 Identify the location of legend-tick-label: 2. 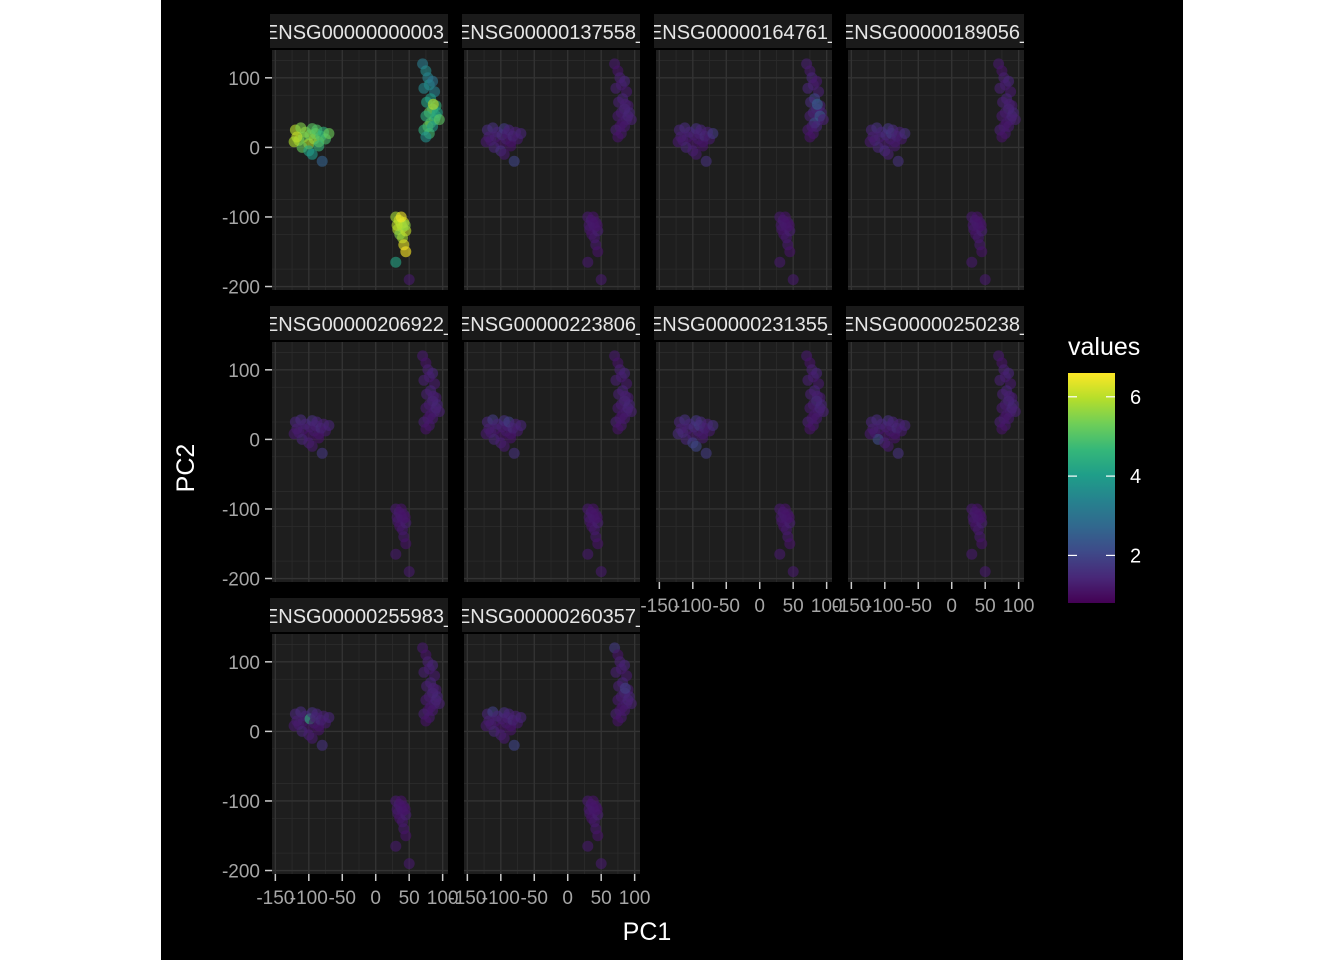
(1135, 556).